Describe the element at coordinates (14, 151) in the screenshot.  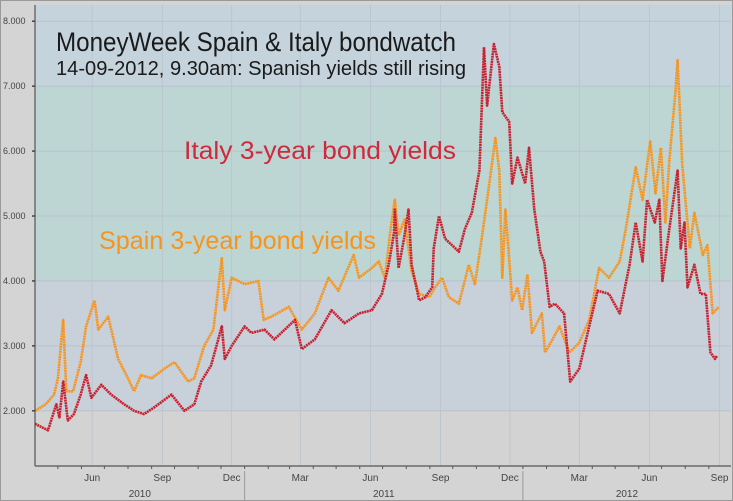
I see `y-tick-label: 6.000` at that location.